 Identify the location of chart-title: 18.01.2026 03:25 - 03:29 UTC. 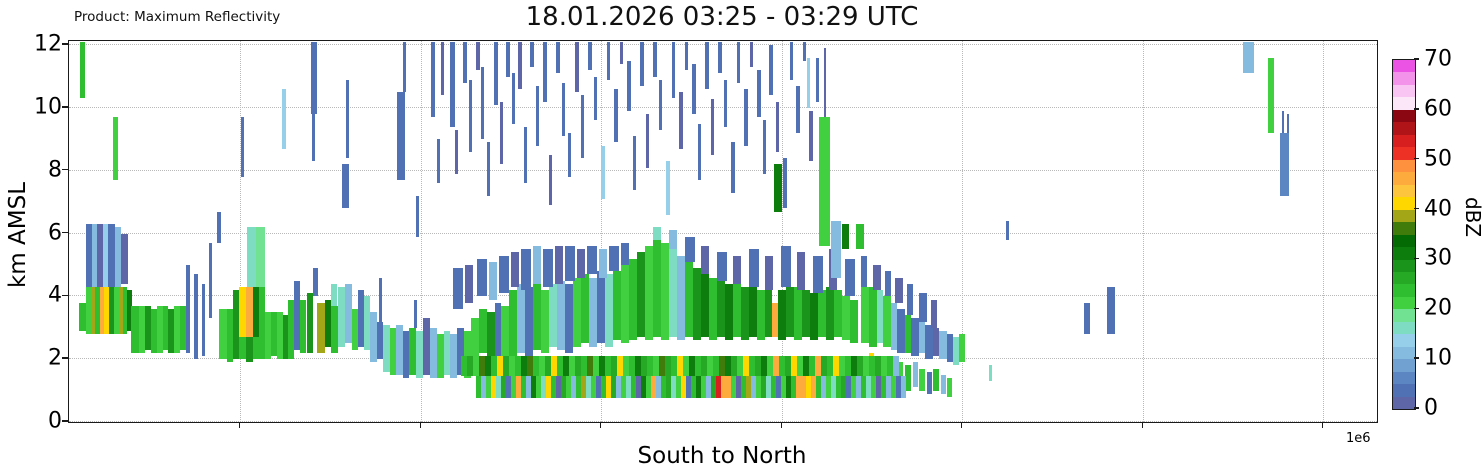
(722, 17).